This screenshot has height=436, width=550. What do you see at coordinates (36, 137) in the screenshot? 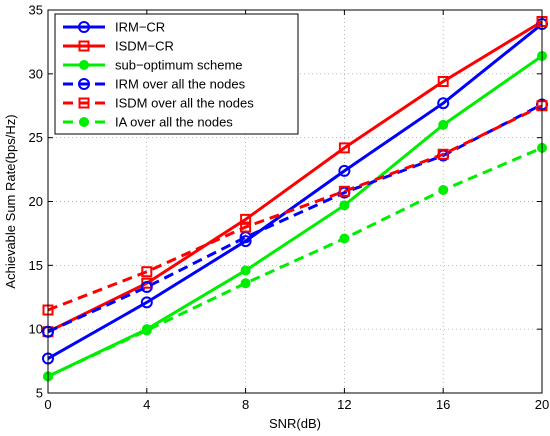
I see `y-tick-label: 25` at bounding box center [36, 137].